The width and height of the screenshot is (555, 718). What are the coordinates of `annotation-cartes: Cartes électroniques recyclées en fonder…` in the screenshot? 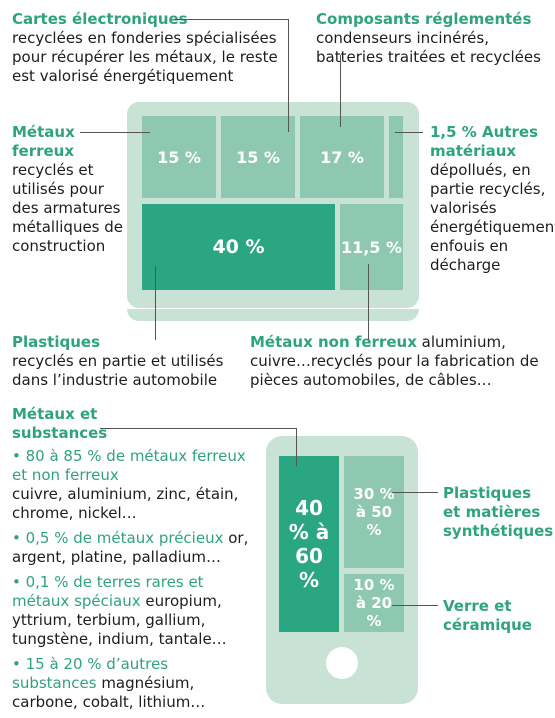 It's located at (147, 48).